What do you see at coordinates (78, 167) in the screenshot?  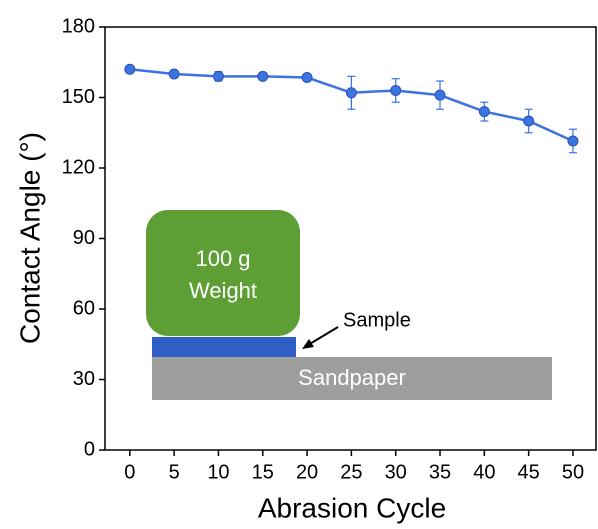 I see `y-tick-label: 120` at bounding box center [78, 167].